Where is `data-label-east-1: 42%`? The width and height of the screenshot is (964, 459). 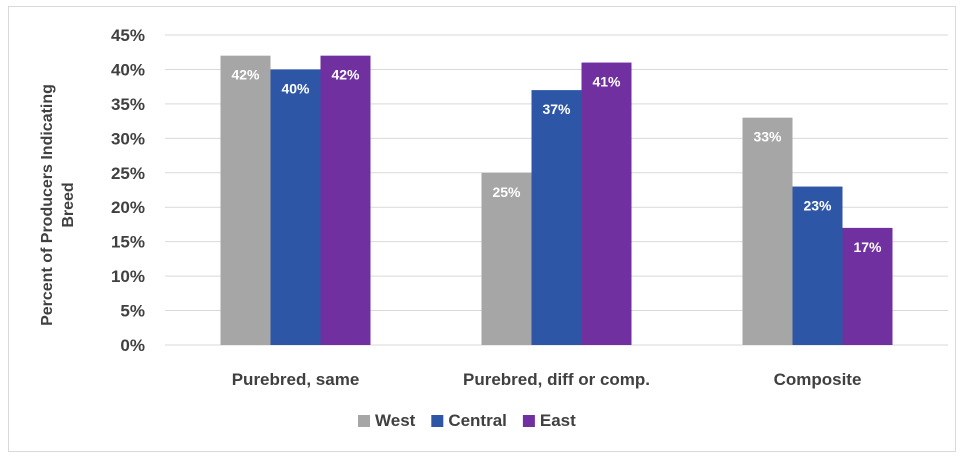 data-label-east-1: 42% is located at coordinates (345, 75).